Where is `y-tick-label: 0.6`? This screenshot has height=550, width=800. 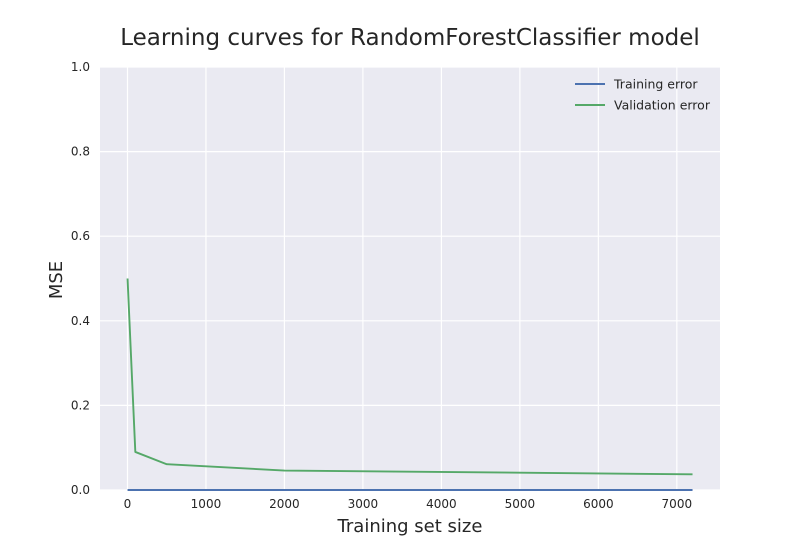 y-tick-label: 0.6 is located at coordinates (80, 236).